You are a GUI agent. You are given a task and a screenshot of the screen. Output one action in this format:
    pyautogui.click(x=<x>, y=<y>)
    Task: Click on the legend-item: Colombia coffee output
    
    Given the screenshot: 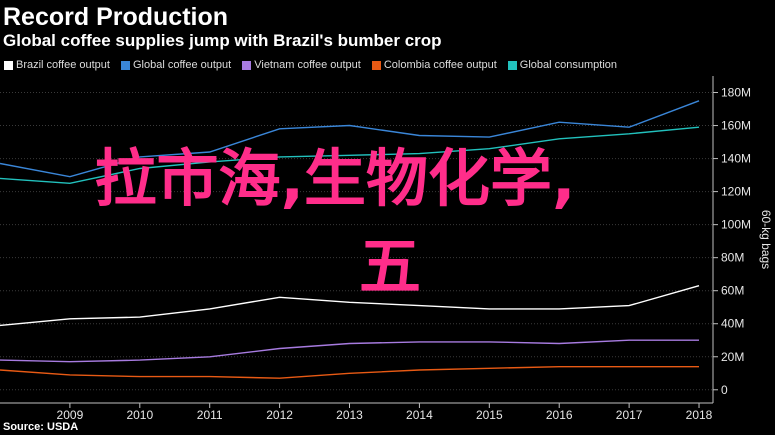 What is the action you would take?
    pyautogui.click(x=434, y=65)
    